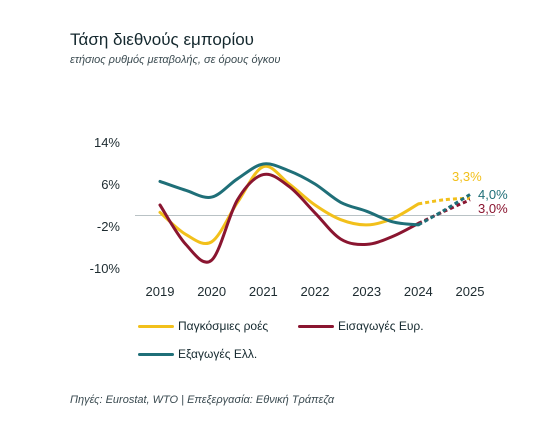  What do you see at coordinates (493, 194) in the screenshot?
I see `data-label-gr: 4,0%` at bounding box center [493, 194].